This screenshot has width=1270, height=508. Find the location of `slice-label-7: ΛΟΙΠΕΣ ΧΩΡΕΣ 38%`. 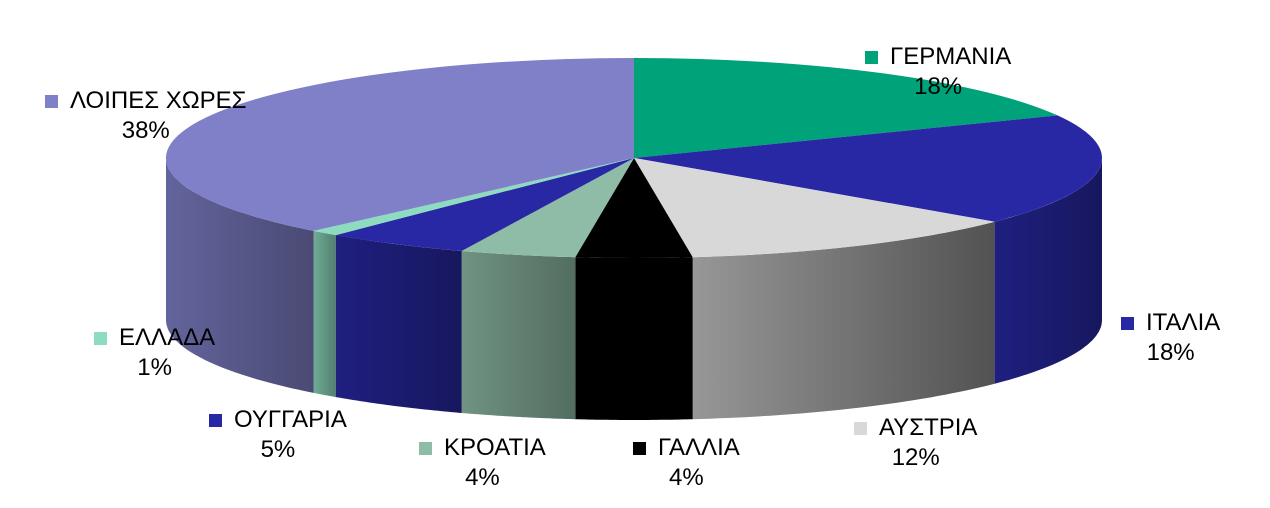

slice-label-7: ΛΟΙΠΕΣ ΧΩΡΕΣ 38% is located at coordinates (146, 116).